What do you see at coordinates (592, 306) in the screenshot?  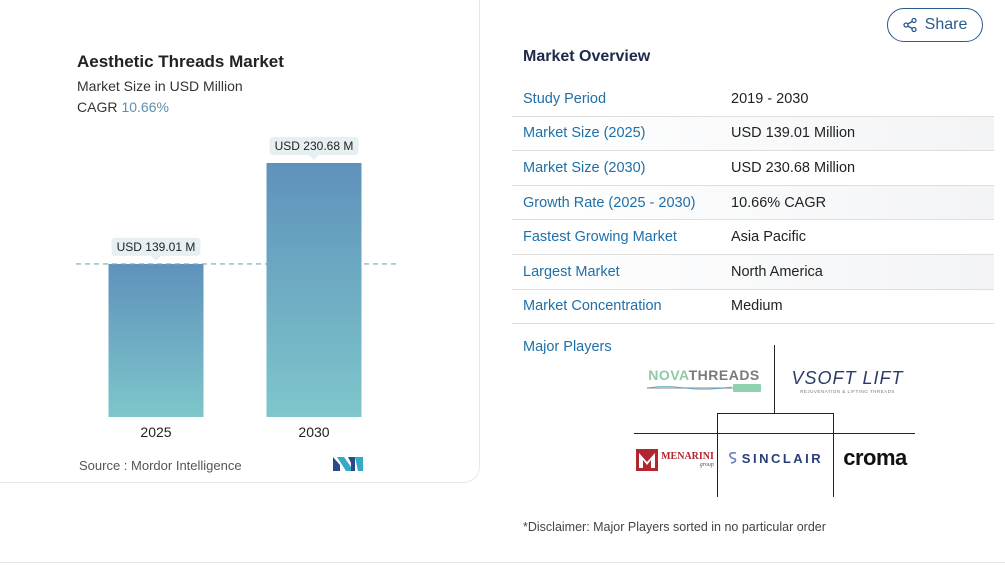 I see `row-label-market-concentration: Market Concentration` at bounding box center [592, 306].